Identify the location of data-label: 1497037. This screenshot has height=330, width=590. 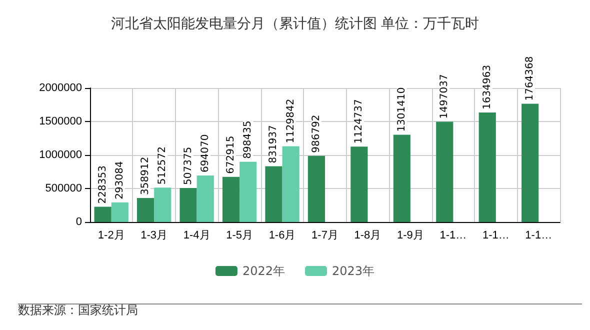
(444, 96).